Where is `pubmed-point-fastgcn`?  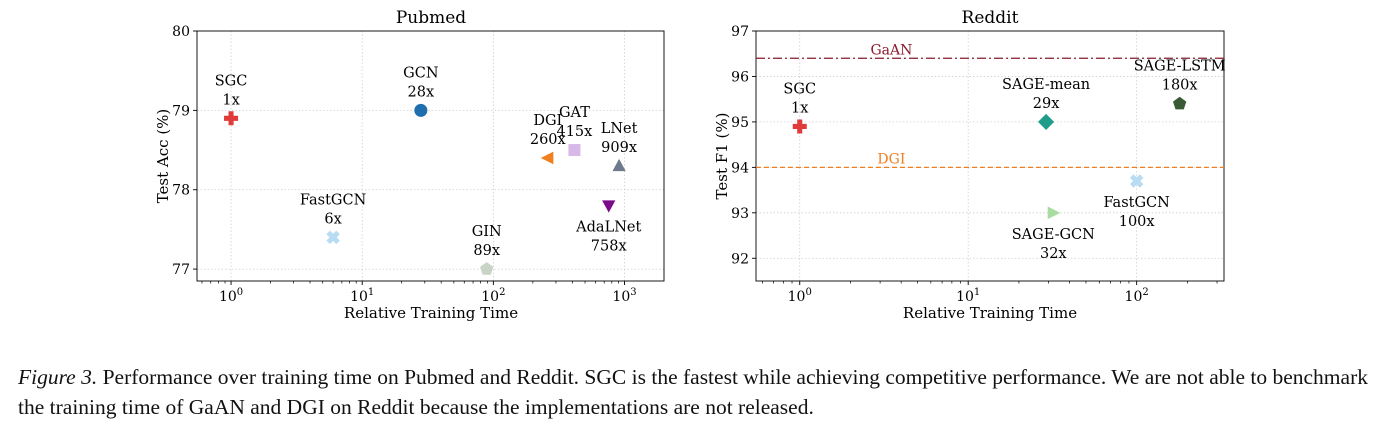 pubmed-point-fastgcn is located at coordinates (333, 237).